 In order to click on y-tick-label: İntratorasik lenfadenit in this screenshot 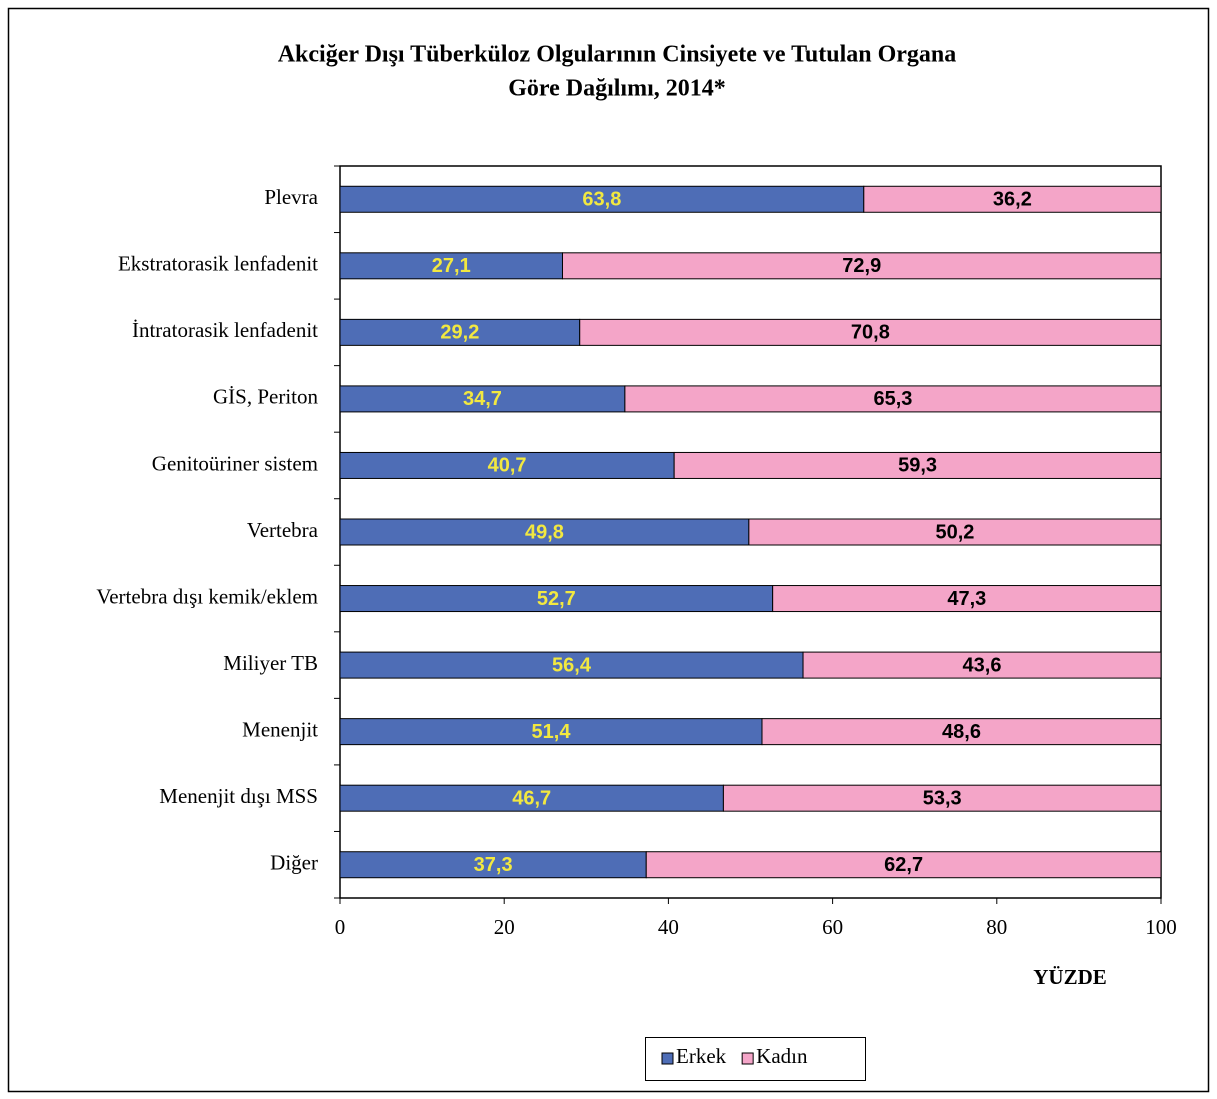, I will do `click(225, 330)`.